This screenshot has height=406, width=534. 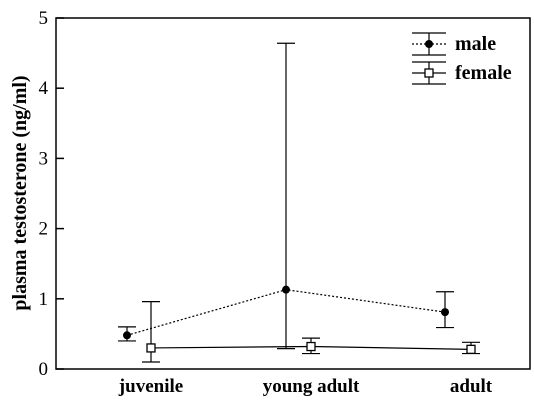 I want to click on x-category-label: juvenile, so click(x=150, y=386).